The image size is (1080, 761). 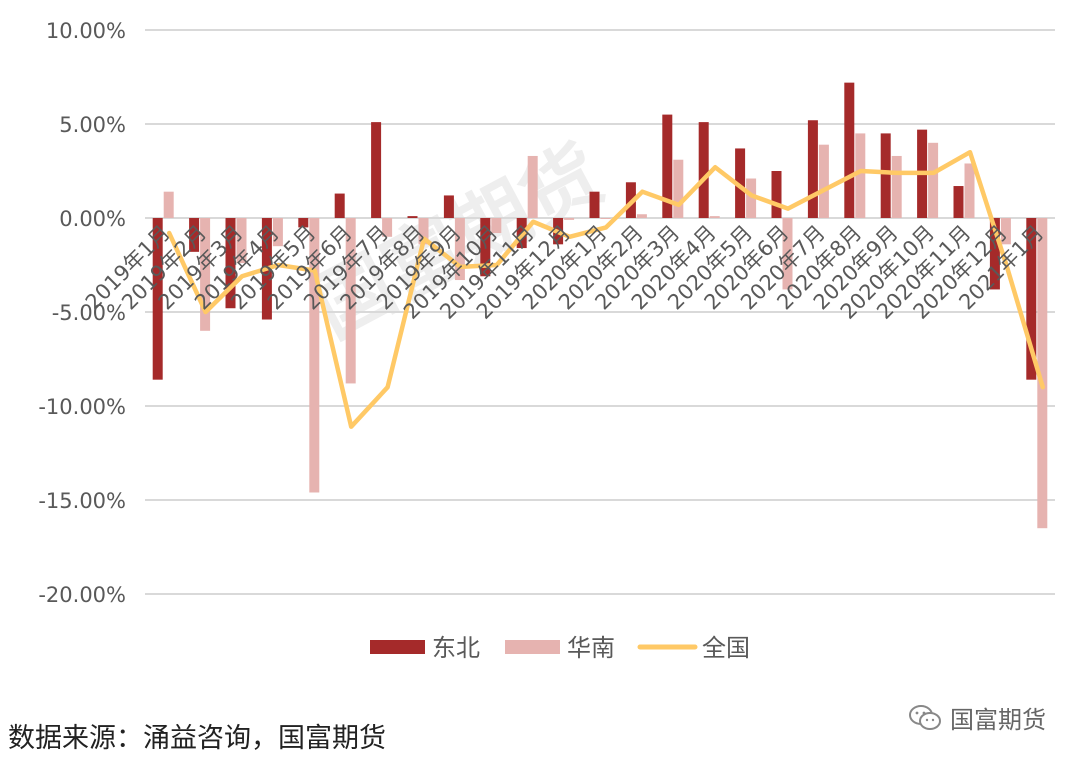 I want to click on brand-badge: 国富期货, so click(x=977, y=717).